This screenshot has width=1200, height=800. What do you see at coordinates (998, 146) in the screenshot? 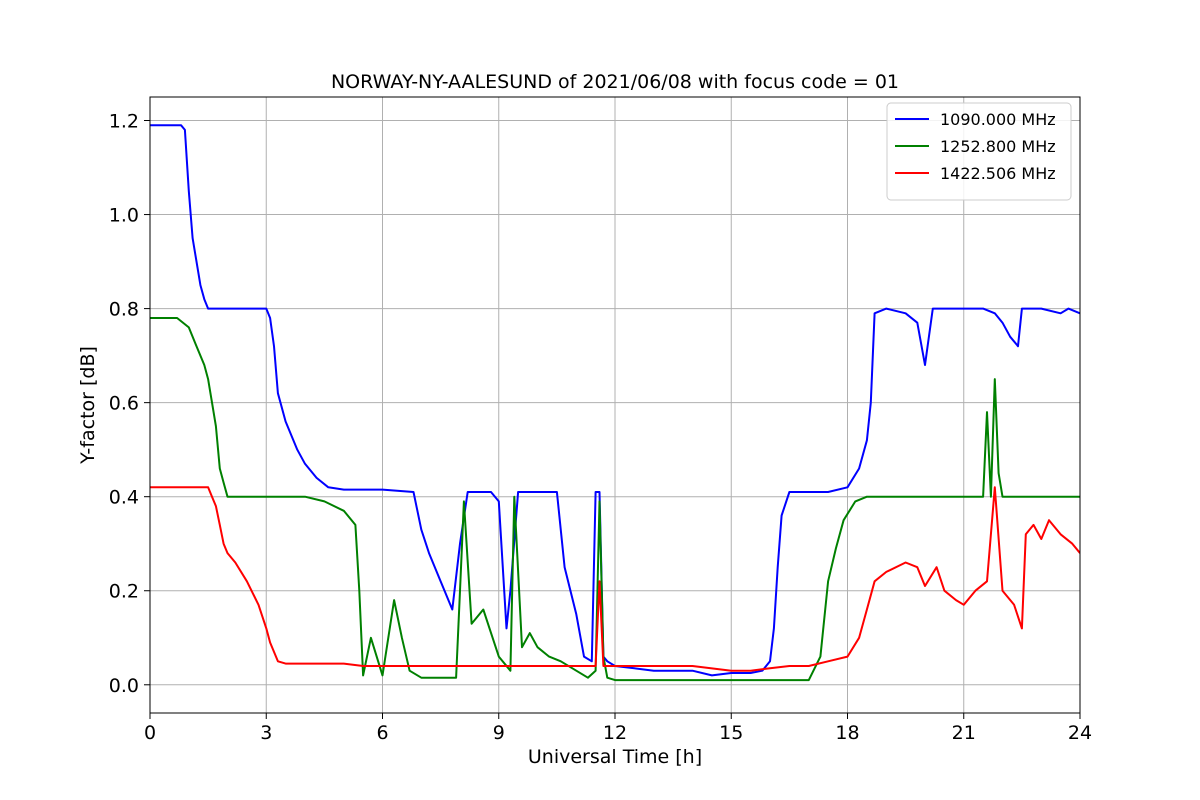
I see `legend-entry-label: 1252.800 MHz` at bounding box center [998, 146].